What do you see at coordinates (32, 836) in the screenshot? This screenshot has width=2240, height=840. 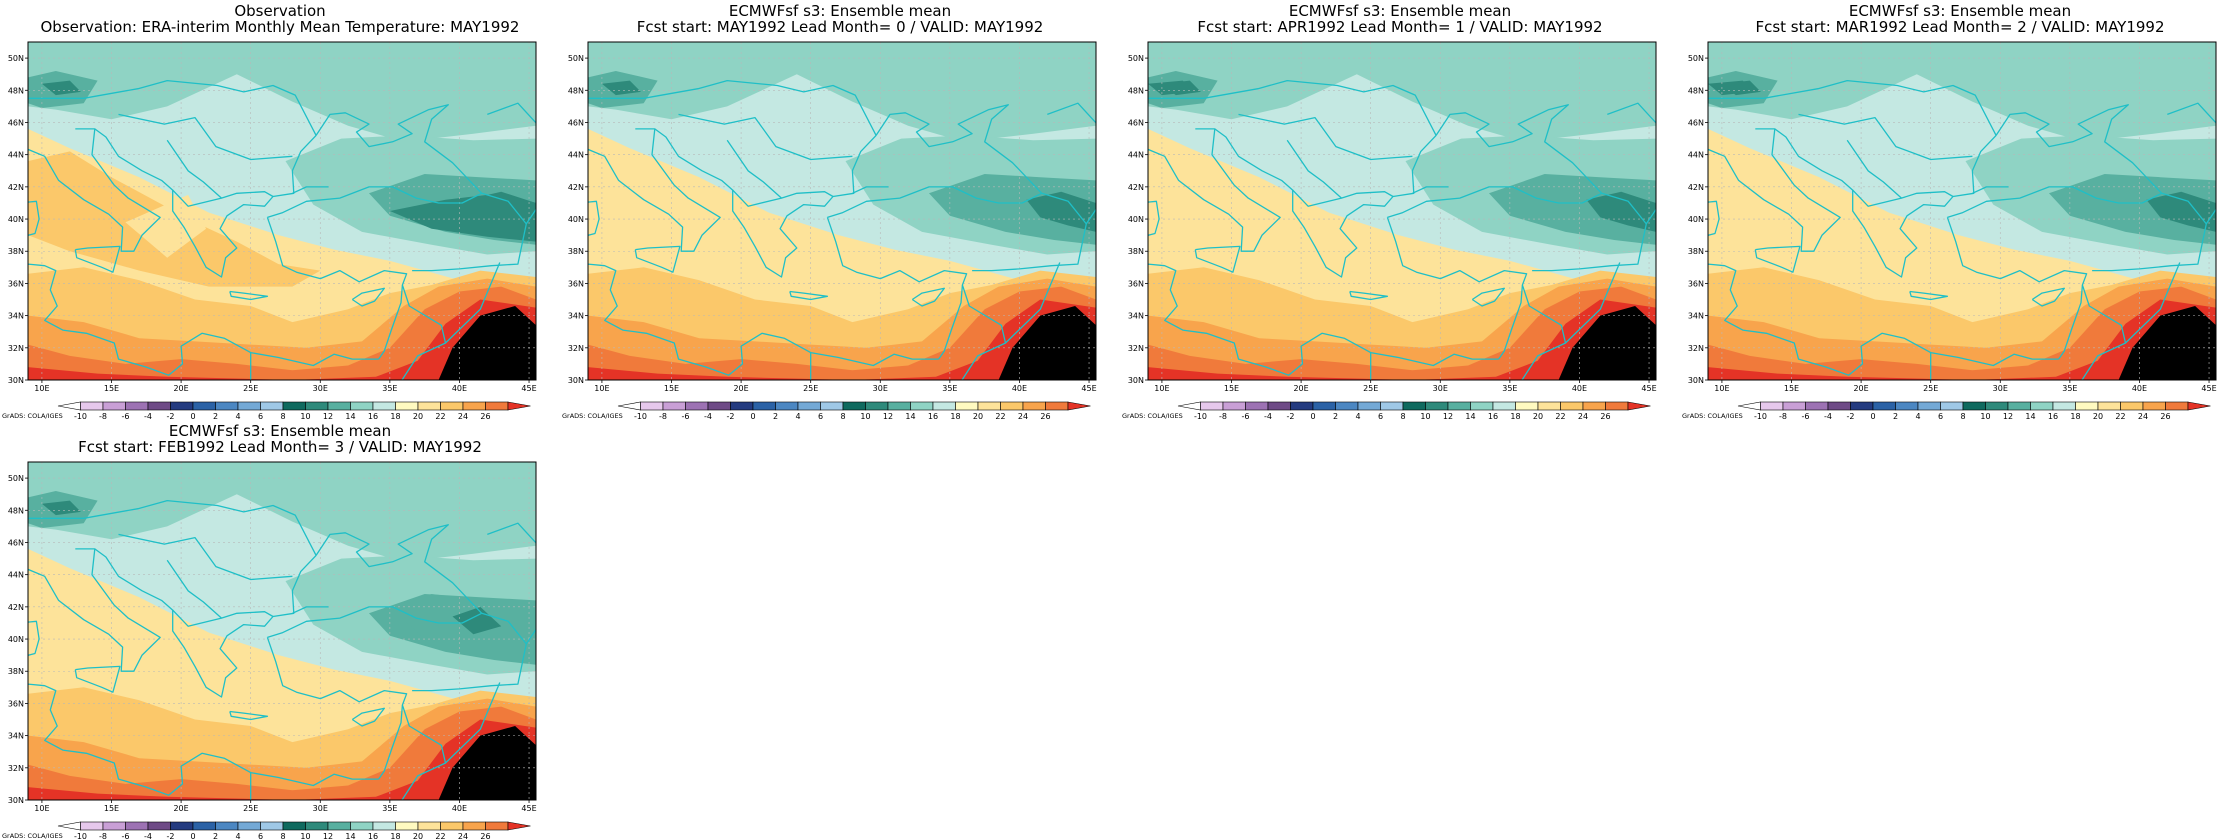 I see `grads-credit: GrADS: COLA/IGES` at bounding box center [32, 836].